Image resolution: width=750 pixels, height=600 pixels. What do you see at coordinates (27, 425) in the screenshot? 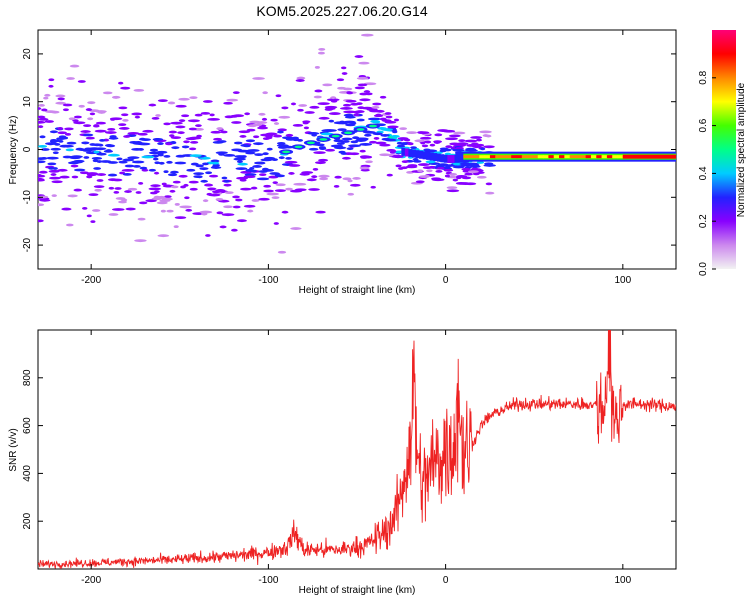
I see `snr-y-tick-label: 600` at bounding box center [27, 425].